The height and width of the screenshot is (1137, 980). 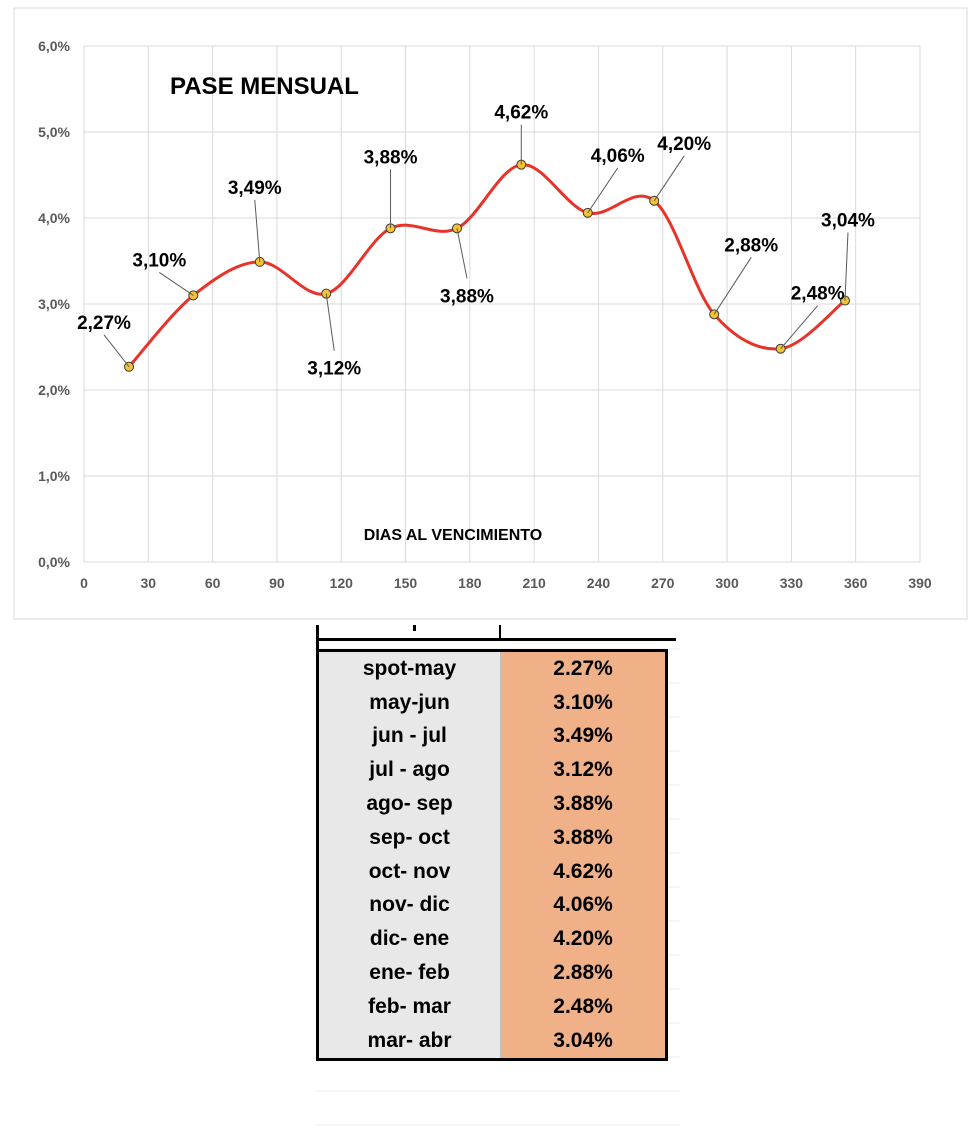 What do you see at coordinates (663, 583) in the screenshot?
I see `x-tick-label: 270` at bounding box center [663, 583].